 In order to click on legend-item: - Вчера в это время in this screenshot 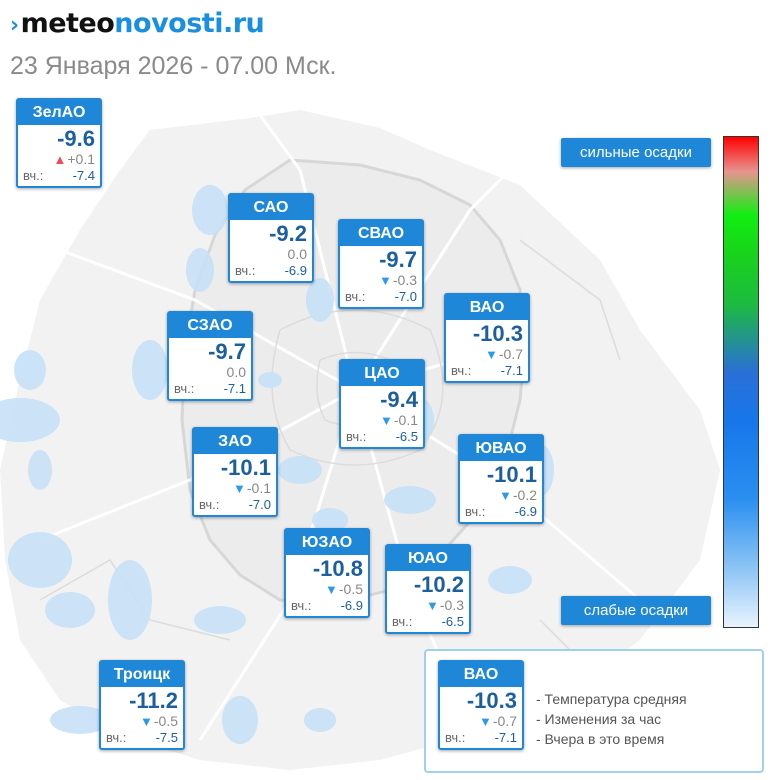, I will do `click(600, 739)`.